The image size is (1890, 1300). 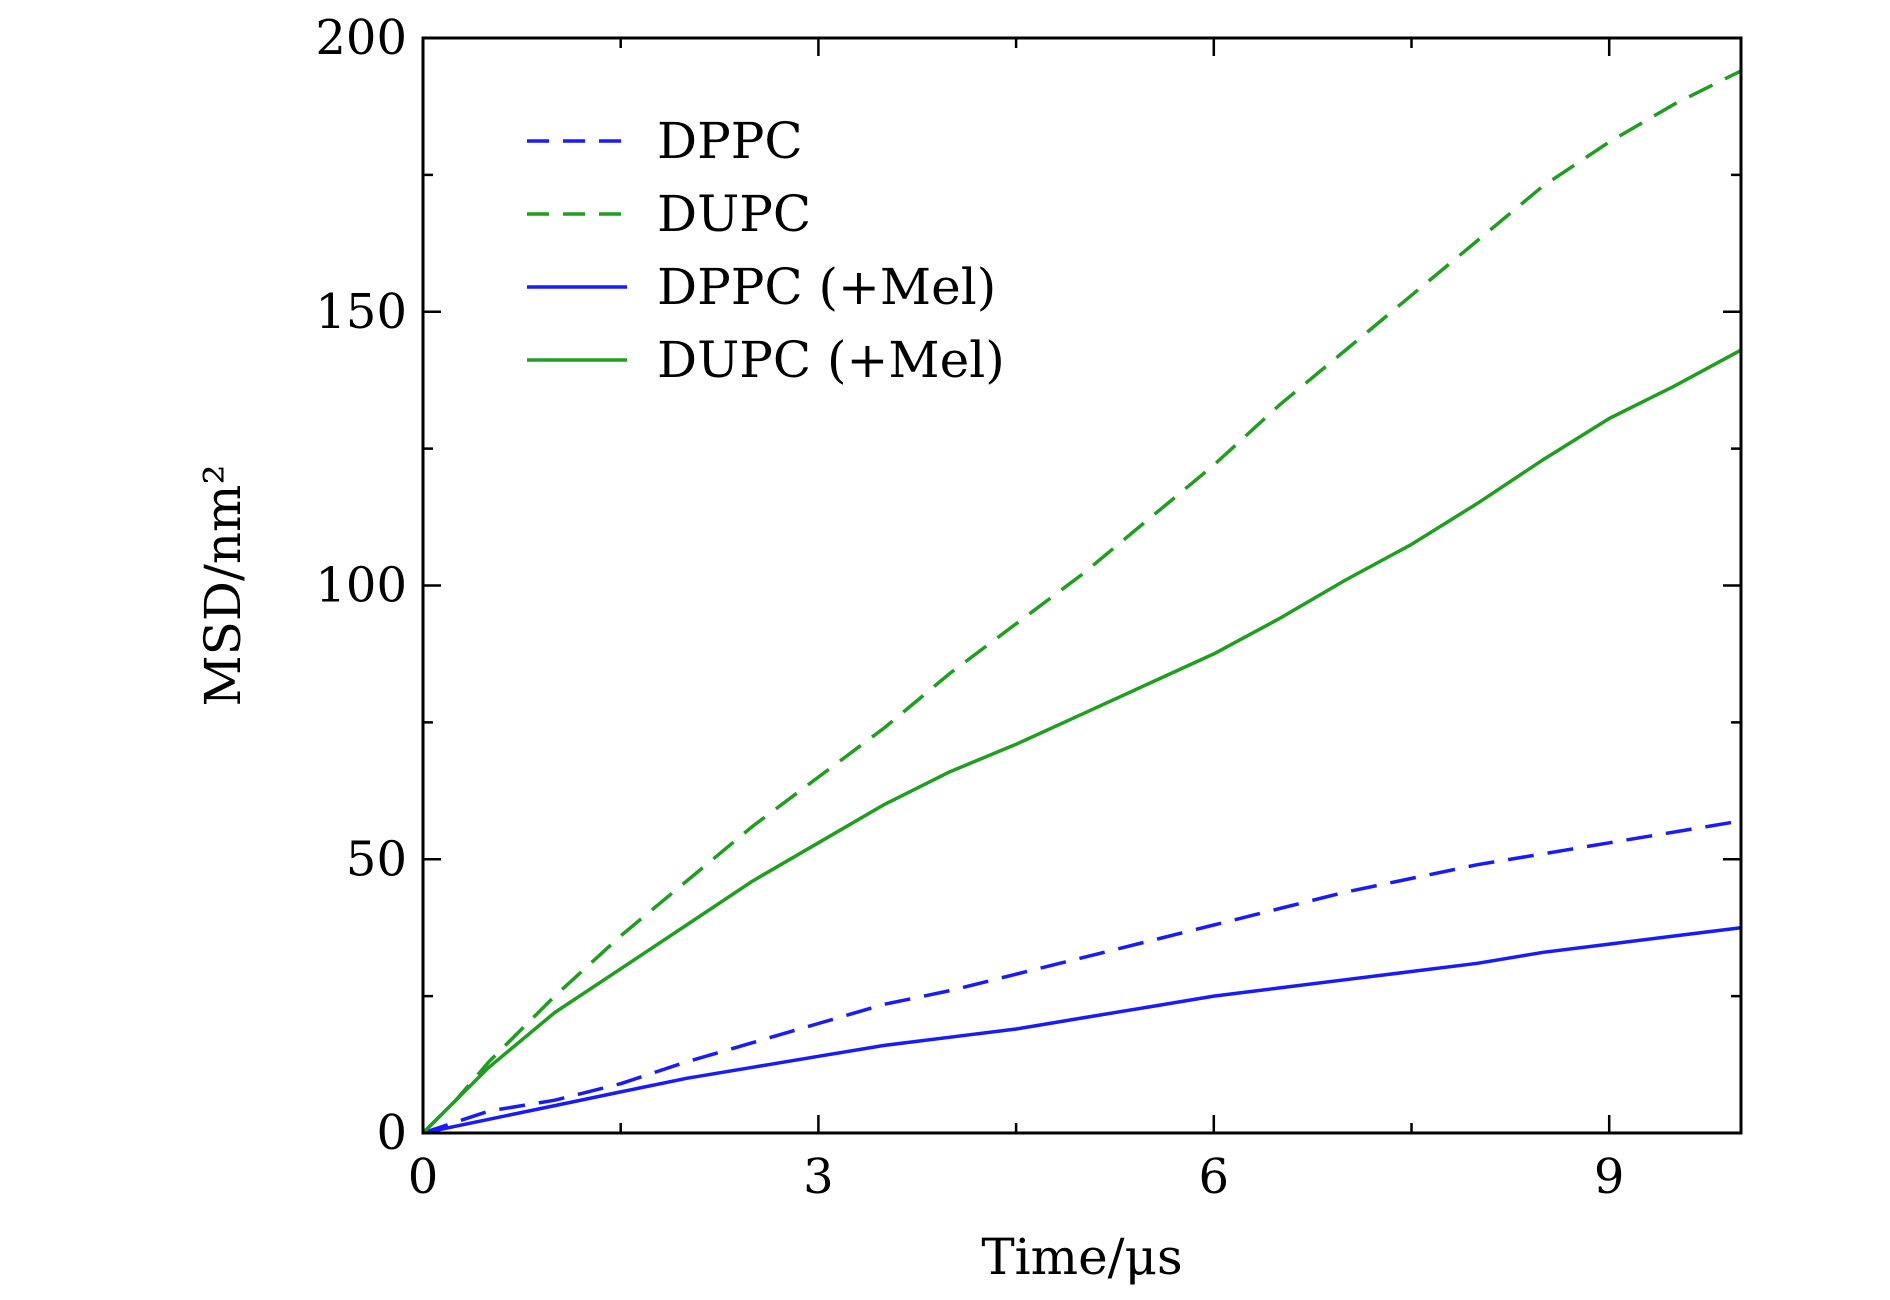 What do you see at coordinates (1609, 1177) in the screenshot?
I see `x-tick-label: 9` at bounding box center [1609, 1177].